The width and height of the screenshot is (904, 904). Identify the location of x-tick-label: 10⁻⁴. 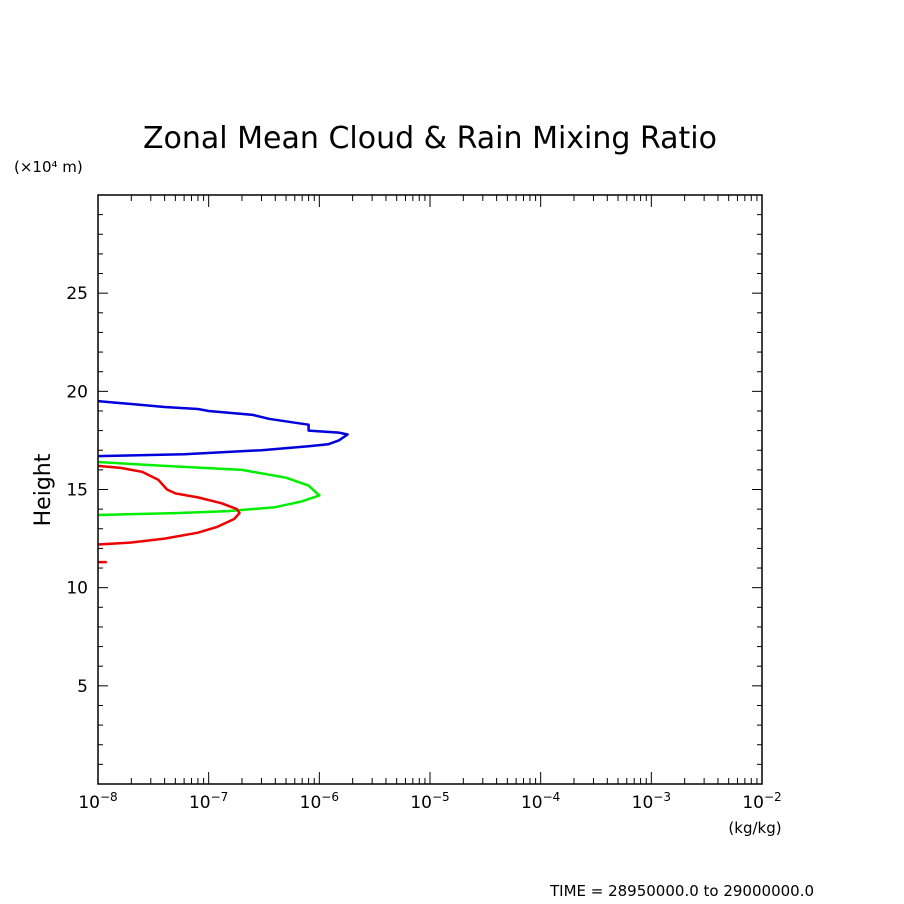
(540, 801).